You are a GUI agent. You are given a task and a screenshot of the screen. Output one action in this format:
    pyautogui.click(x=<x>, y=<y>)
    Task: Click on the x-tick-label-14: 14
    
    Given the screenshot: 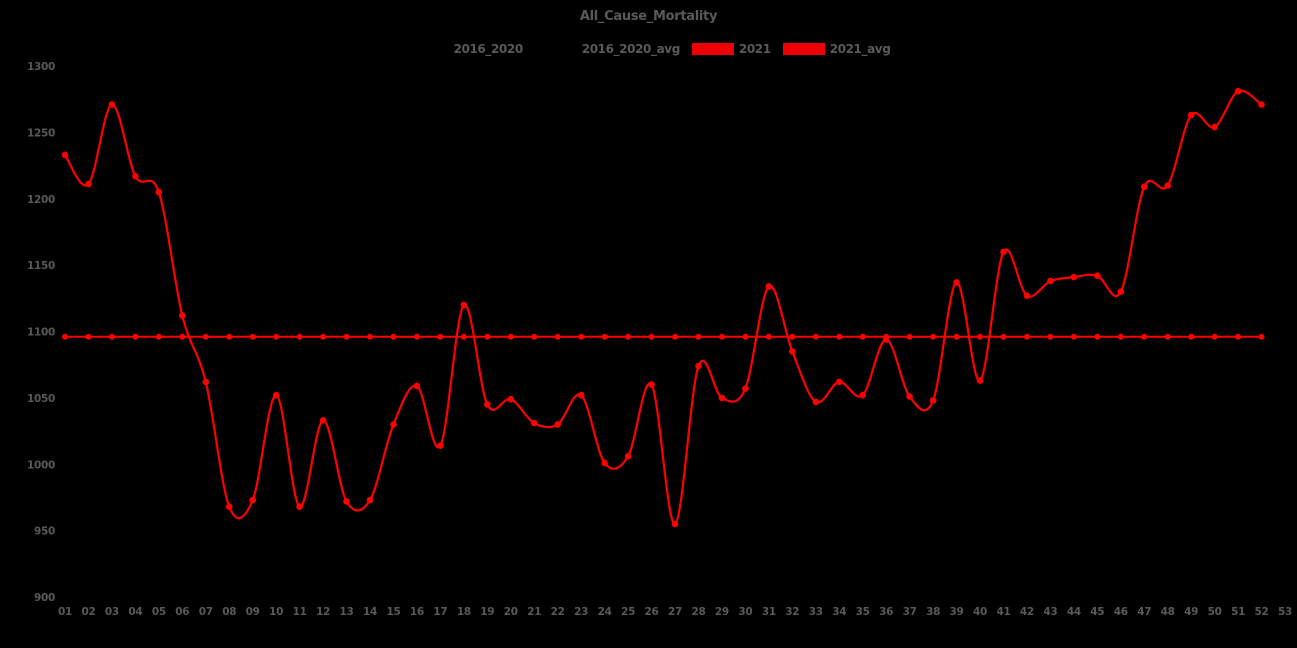 What is the action you would take?
    pyautogui.click(x=370, y=612)
    